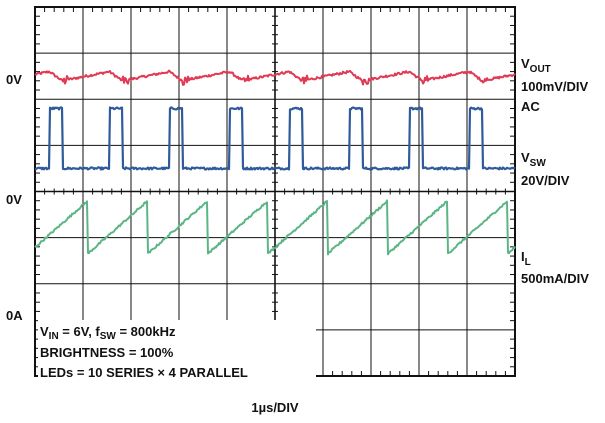 The width and height of the screenshot is (605, 423). What do you see at coordinates (14, 315) in the screenshot?
I see `ground-label-il: 0A` at bounding box center [14, 315].